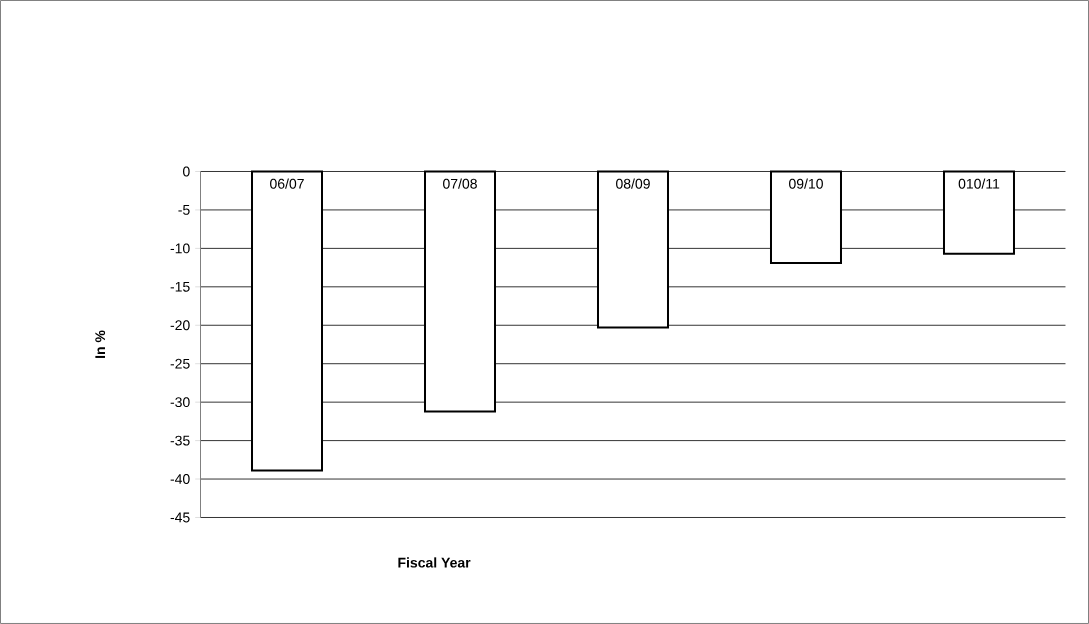 The height and width of the screenshot is (624, 1089). Describe the element at coordinates (186, 171) in the screenshot. I see `y-tick-label: 0` at that location.